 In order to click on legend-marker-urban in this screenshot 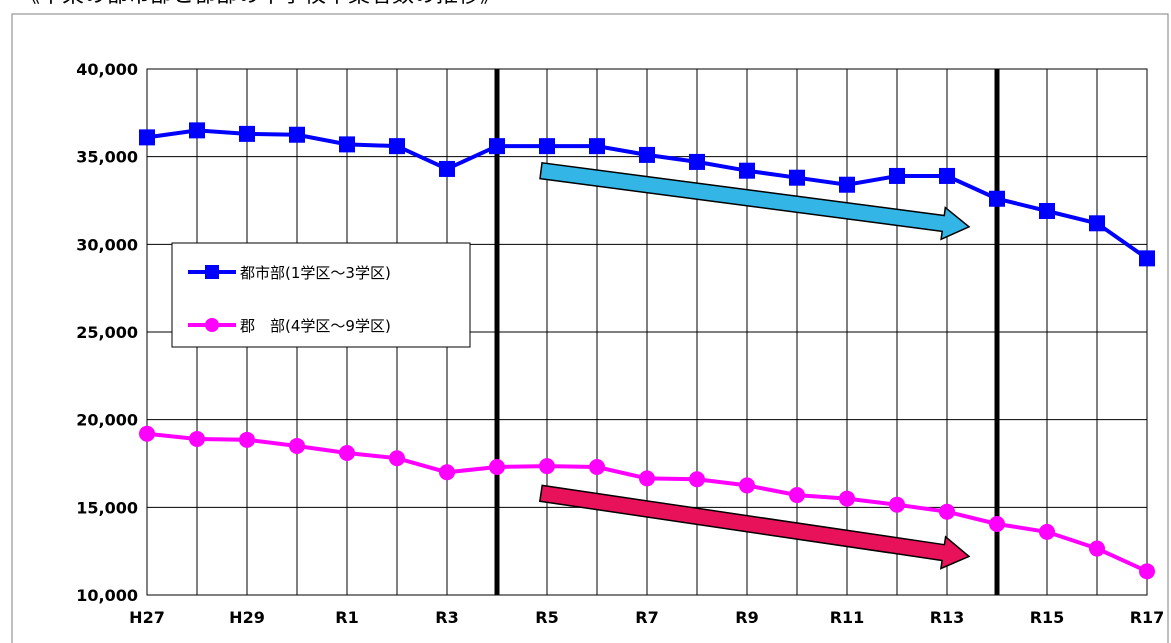, I will do `click(212, 272)`.